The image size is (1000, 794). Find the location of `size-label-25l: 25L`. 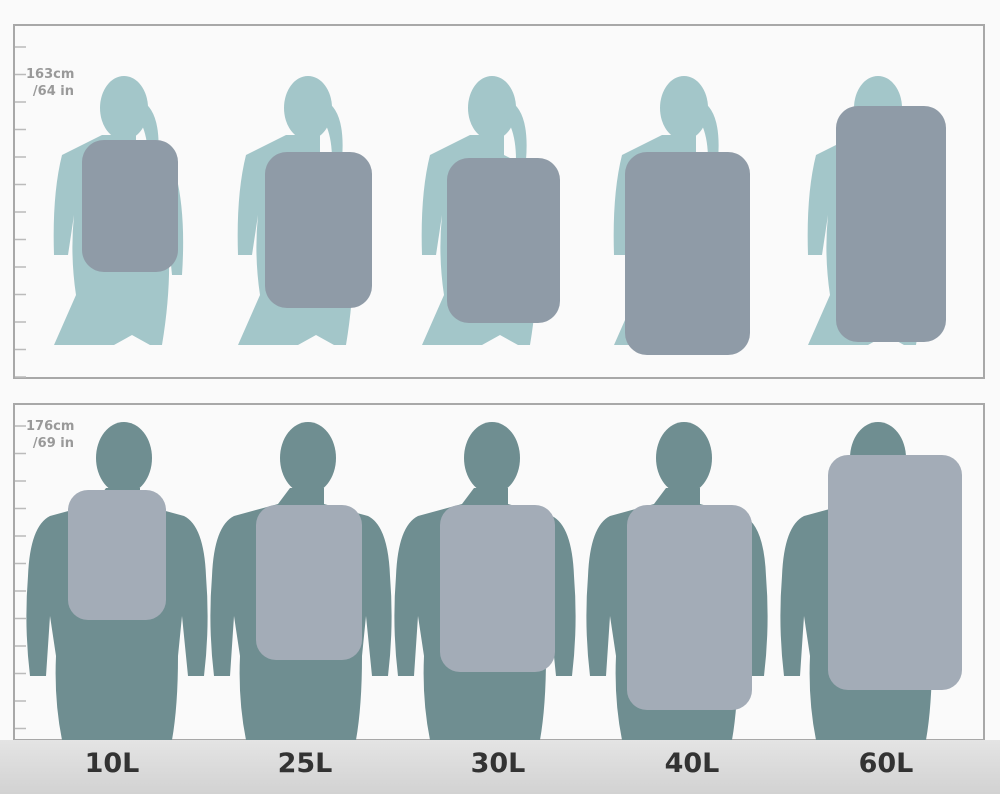

size-label-25l: 25L is located at coordinates (305, 763).